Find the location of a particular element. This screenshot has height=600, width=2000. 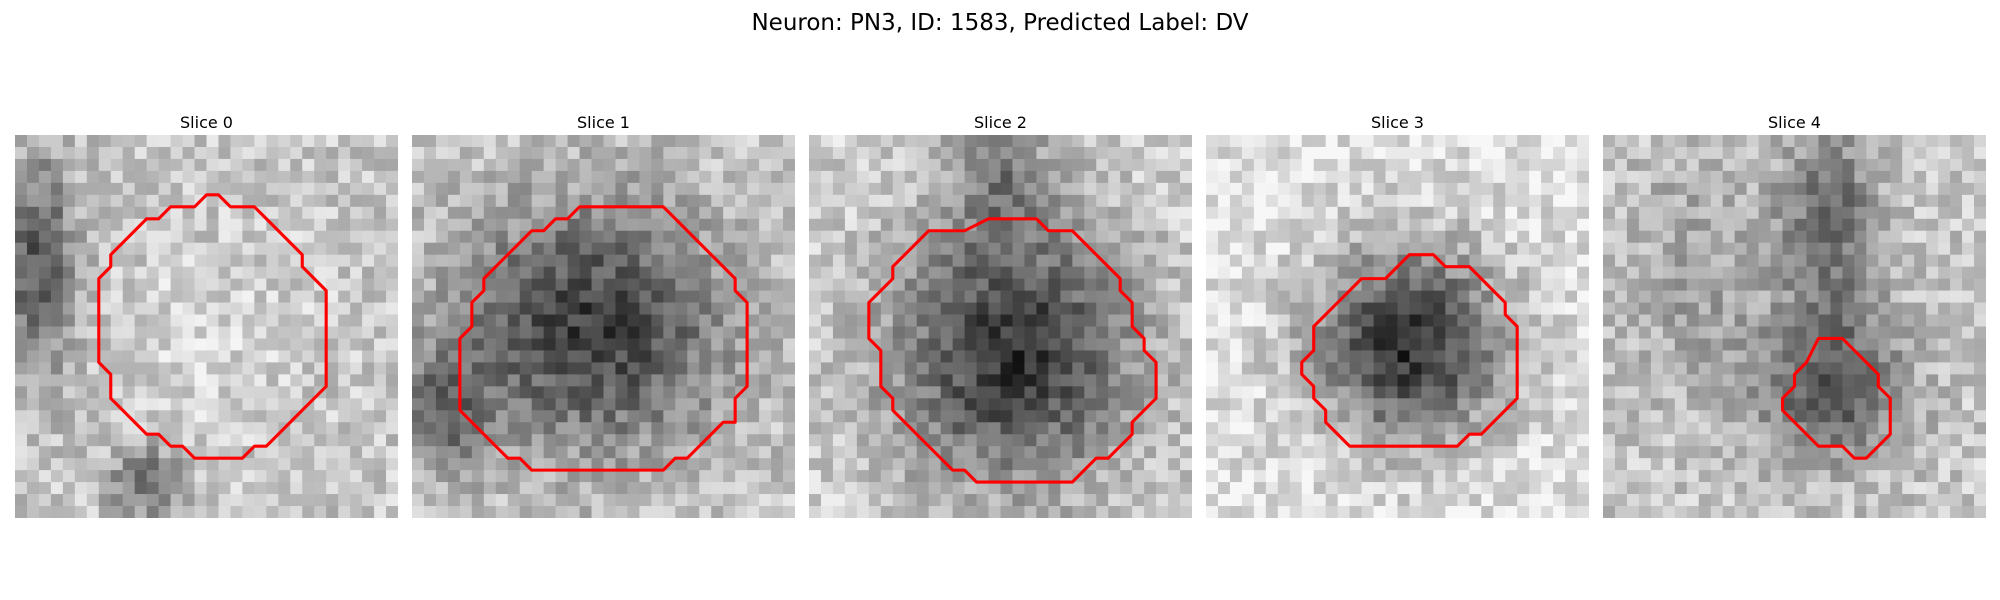

slice-panel-1: Slice 1 is located at coordinates (603, 317).